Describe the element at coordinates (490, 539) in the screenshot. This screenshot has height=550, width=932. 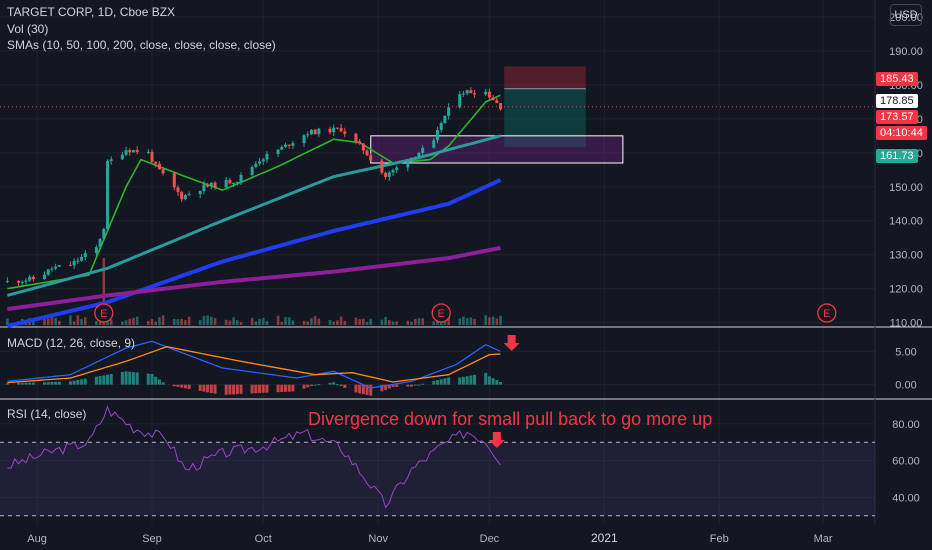
I see `x-tick-label: Dec` at that location.